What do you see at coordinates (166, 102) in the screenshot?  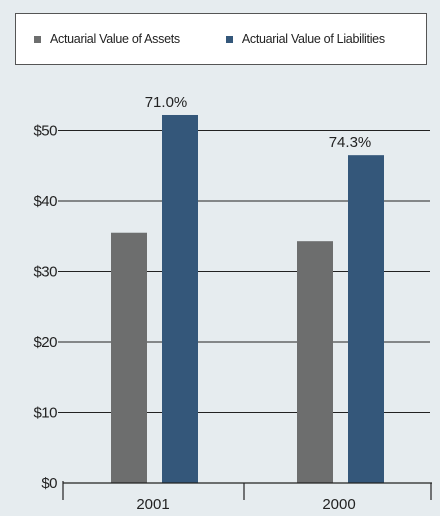 I see `data-label-2001: 71.0%` at bounding box center [166, 102].